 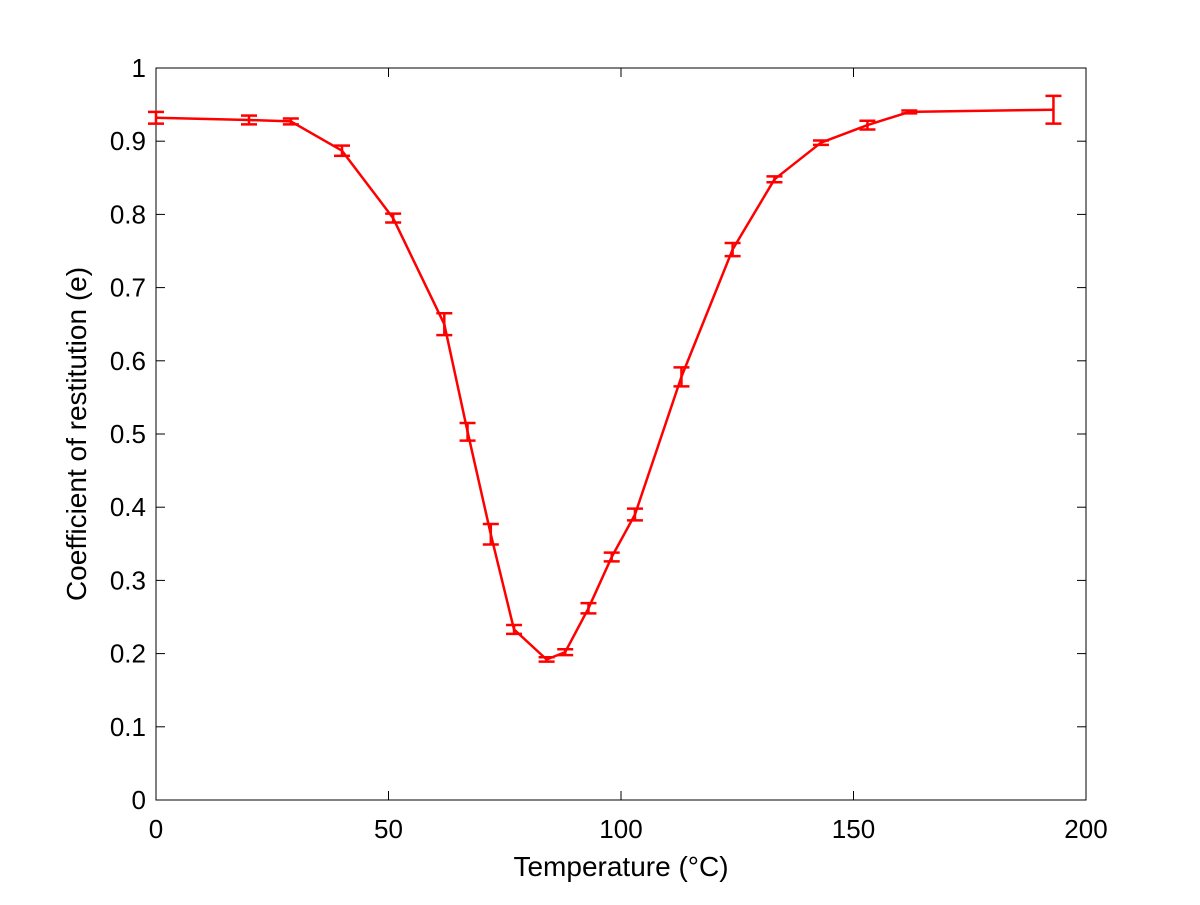 I want to click on x-tick-label: 0, so click(x=156, y=829).